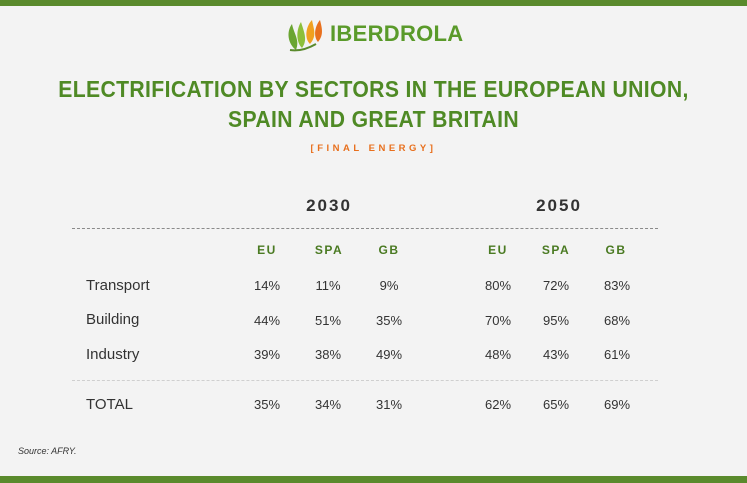  I want to click on divider-total, so click(365, 380).